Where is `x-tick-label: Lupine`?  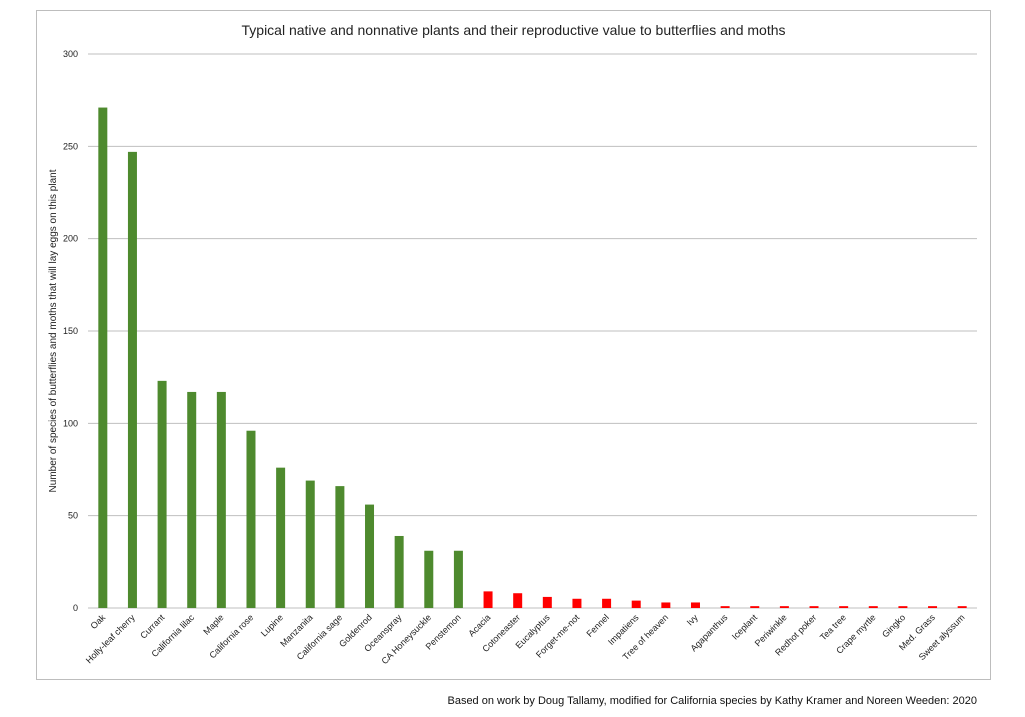
x-tick-label: Lupine is located at coordinates (272, 625).